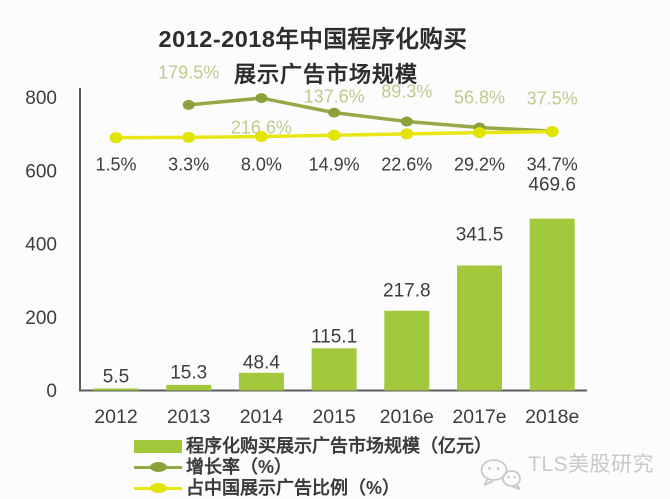  I want to click on ratio-value-label: 1.5%, so click(115, 165).